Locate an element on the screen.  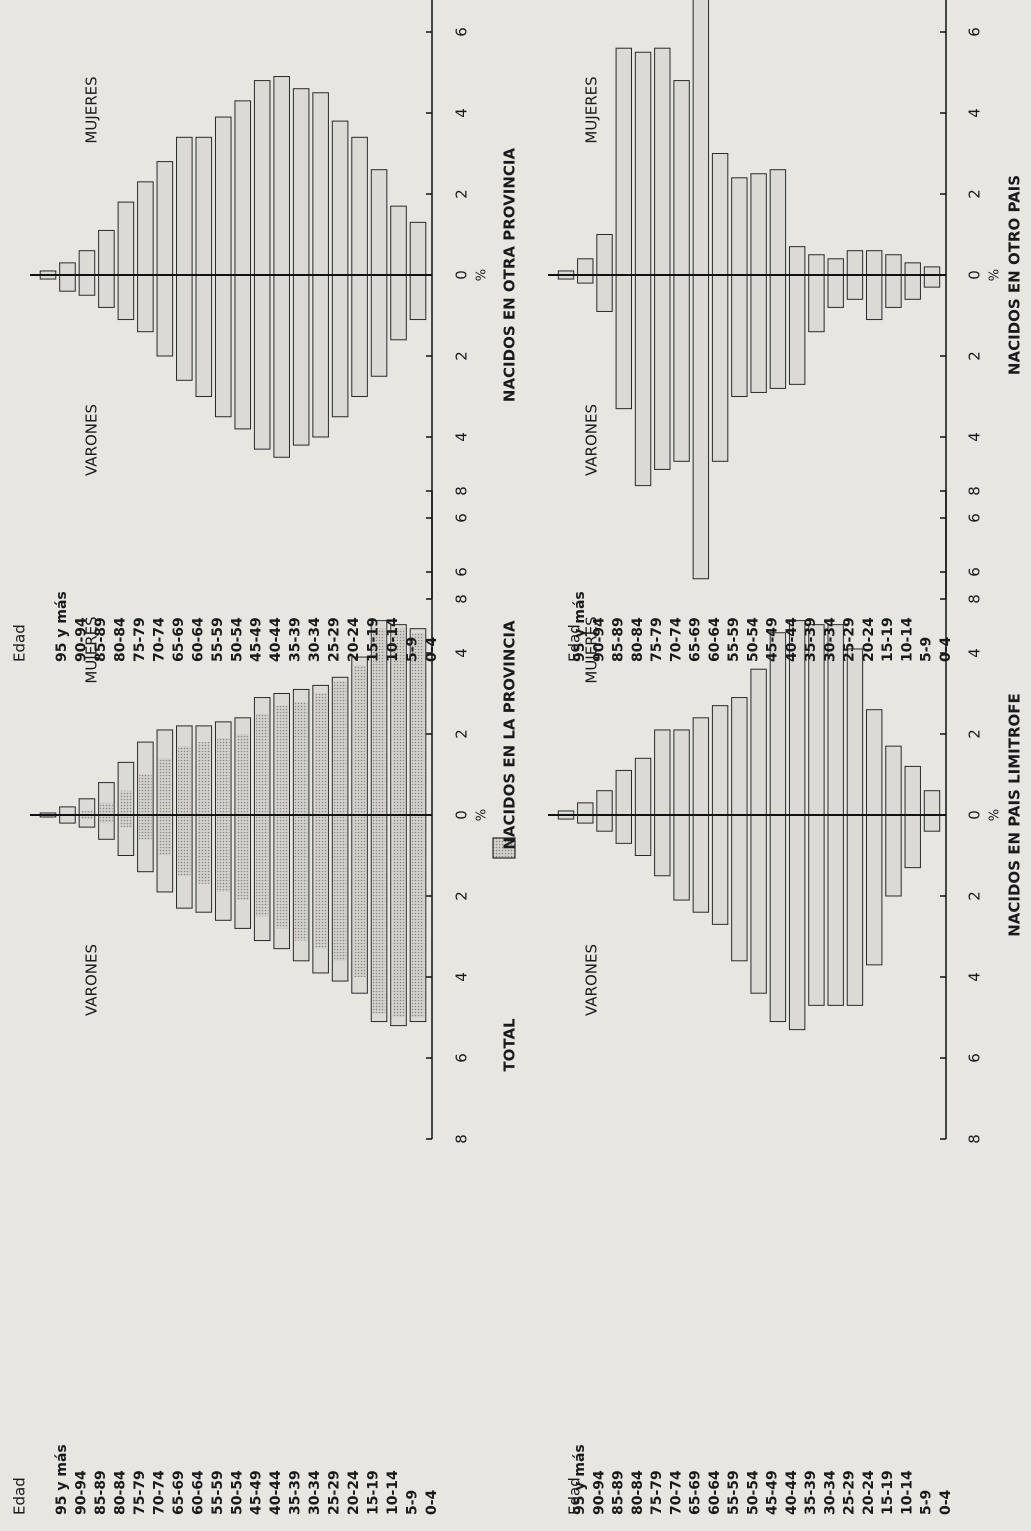
age-label: 10-14 is located at coordinates (907, 1492).